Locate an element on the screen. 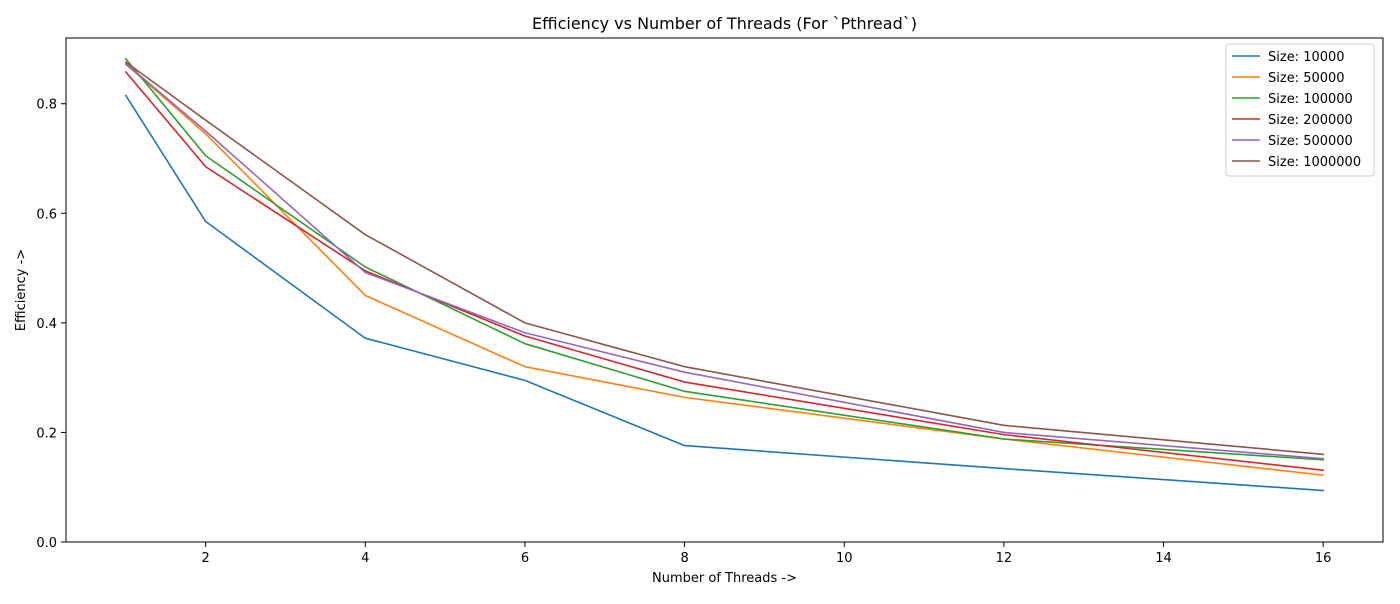  y-tick-label: 0.8 is located at coordinates (46, 105).